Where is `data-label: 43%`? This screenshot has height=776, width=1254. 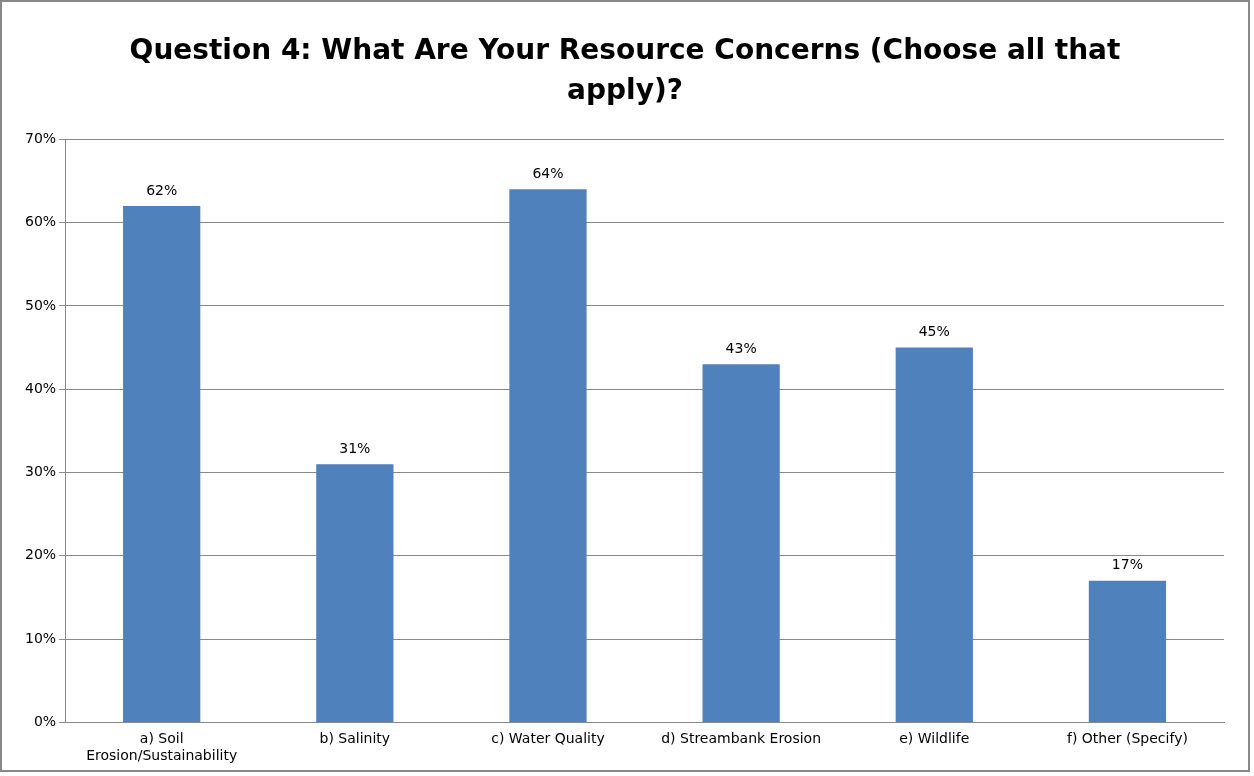
data-label: 43% is located at coordinates (741, 347).